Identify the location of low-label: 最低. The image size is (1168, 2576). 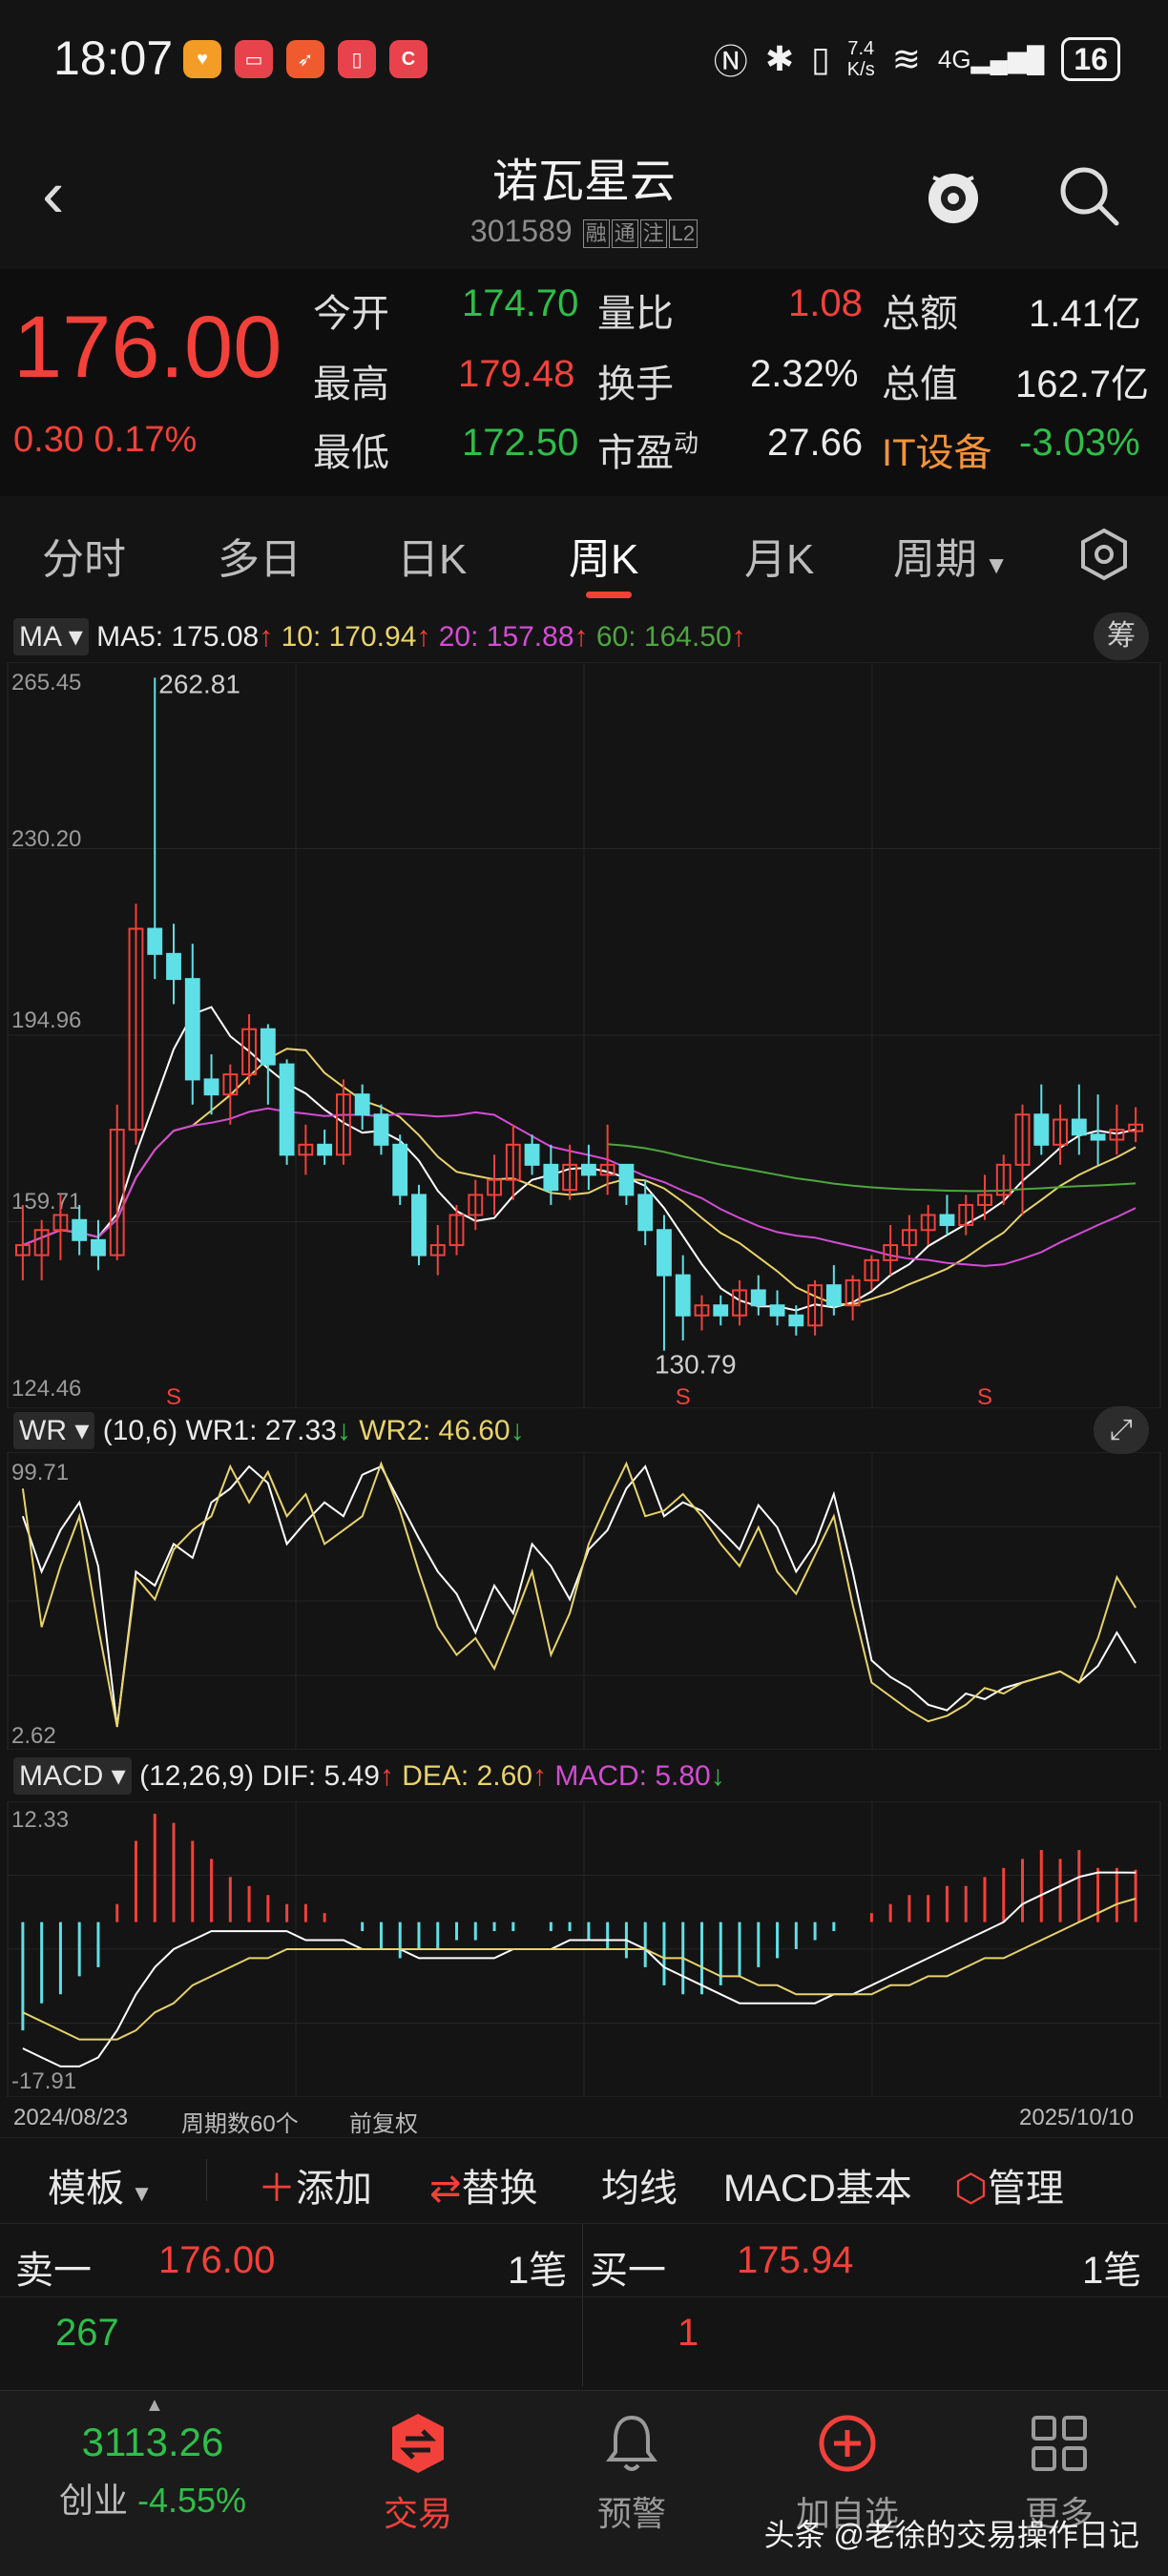
(351, 453).